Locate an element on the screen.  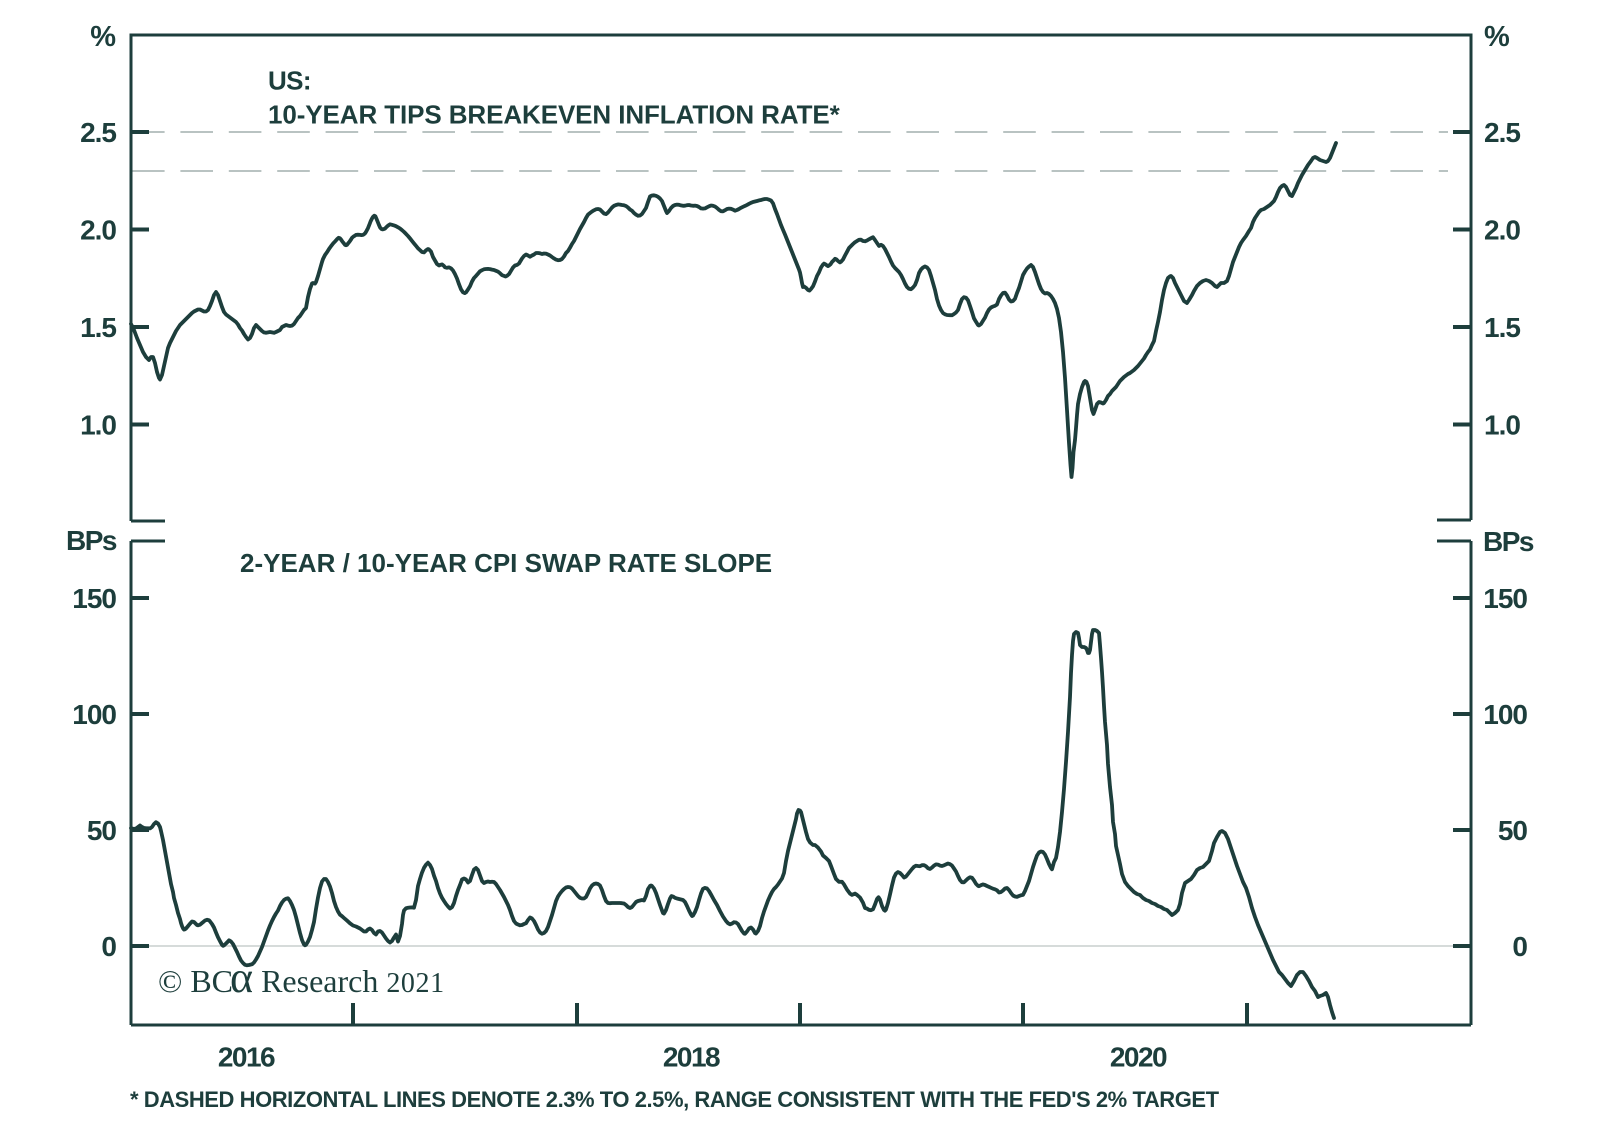
svg-text: 2020 is located at coordinates (1138, 1057).